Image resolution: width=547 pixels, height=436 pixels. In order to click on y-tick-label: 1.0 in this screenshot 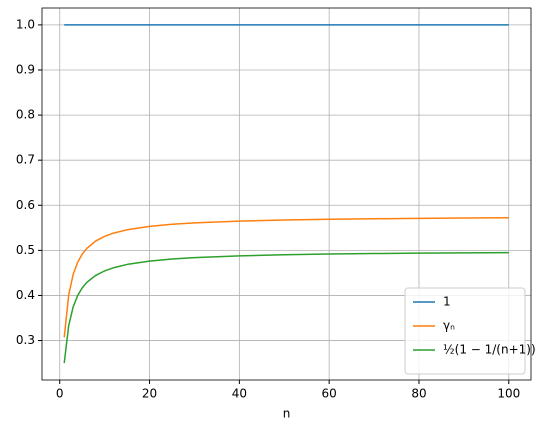, I will do `click(25, 24)`.